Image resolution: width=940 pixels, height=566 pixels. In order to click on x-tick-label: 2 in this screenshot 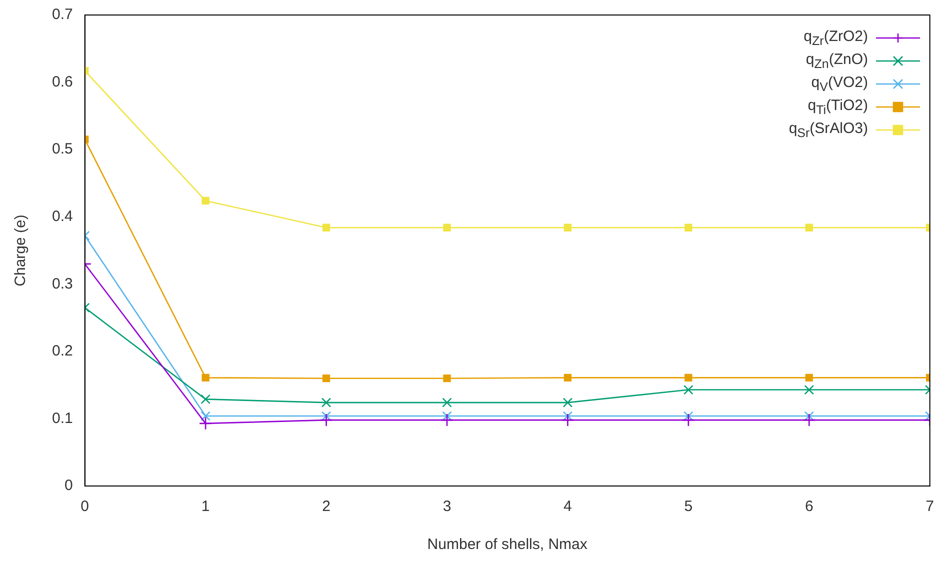, I will do `click(326, 507)`.